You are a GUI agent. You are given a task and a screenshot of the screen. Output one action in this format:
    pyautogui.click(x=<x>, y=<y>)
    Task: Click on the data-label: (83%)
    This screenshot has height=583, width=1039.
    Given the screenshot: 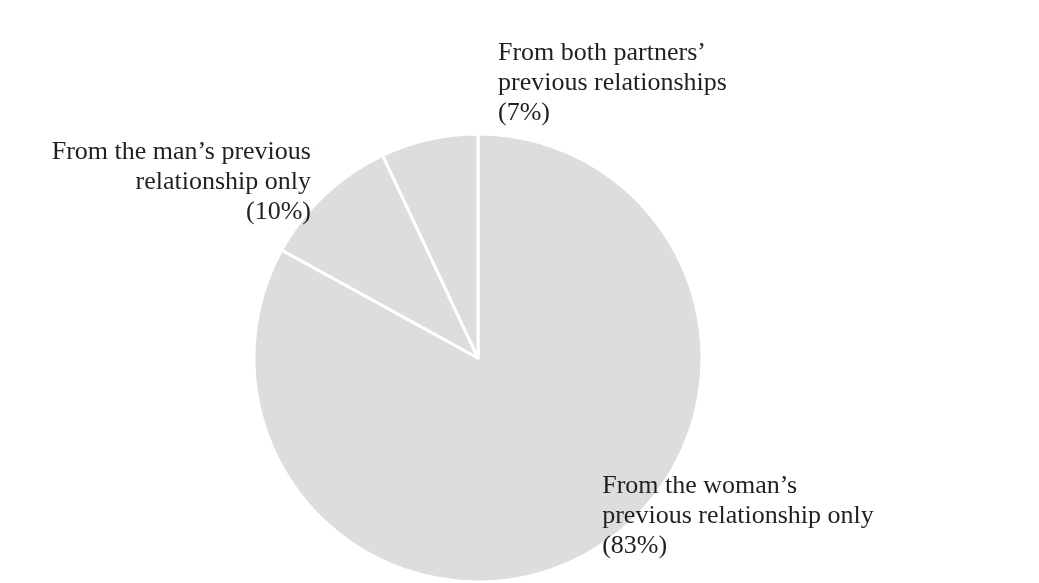 What is the action you would take?
    pyautogui.click(x=635, y=544)
    